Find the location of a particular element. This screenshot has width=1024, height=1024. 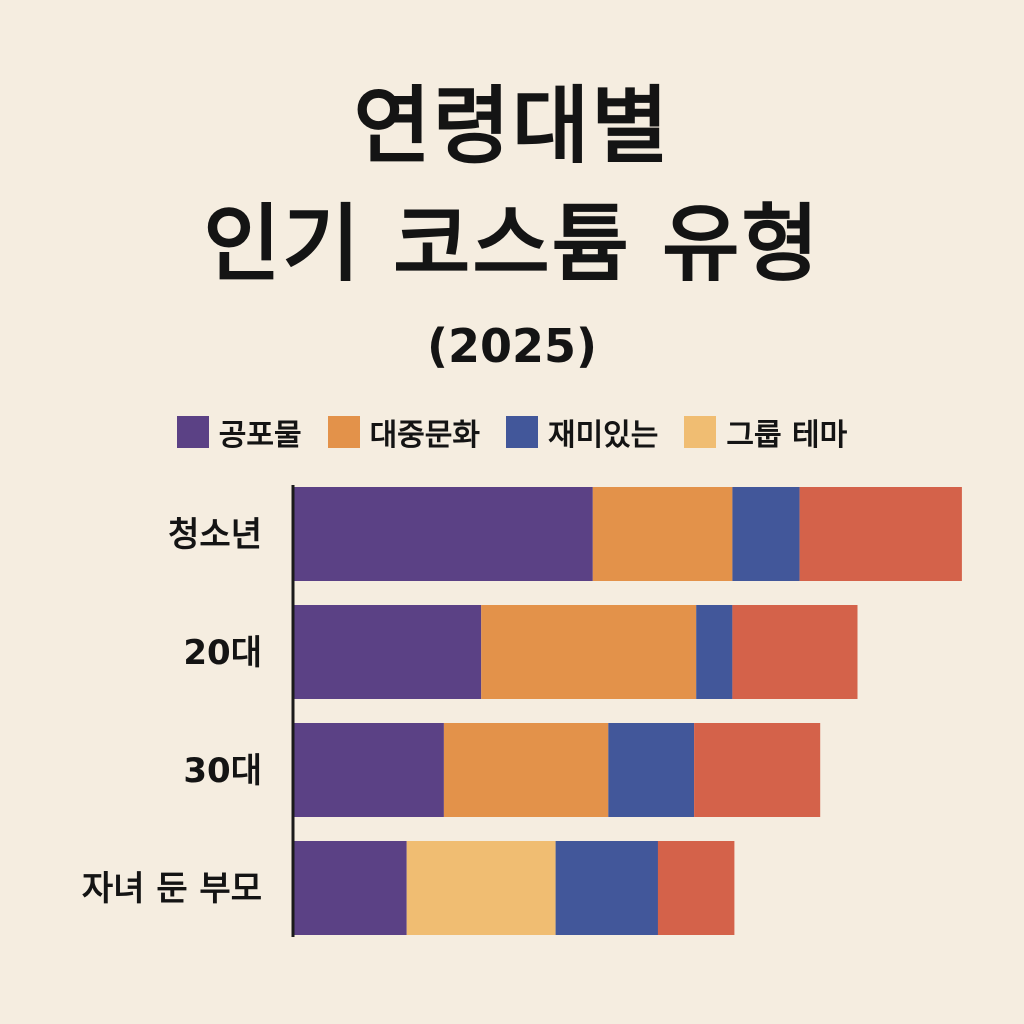

chart-title-line1: 연령대별 is located at coordinates (512, 126).